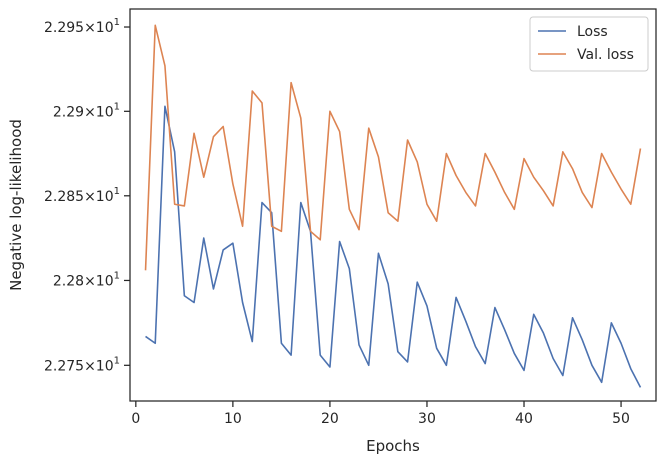  What do you see at coordinates (64, 28) in the screenshot?
I see `y-tick-mantissa: 2.295` at bounding box center [64, 28].